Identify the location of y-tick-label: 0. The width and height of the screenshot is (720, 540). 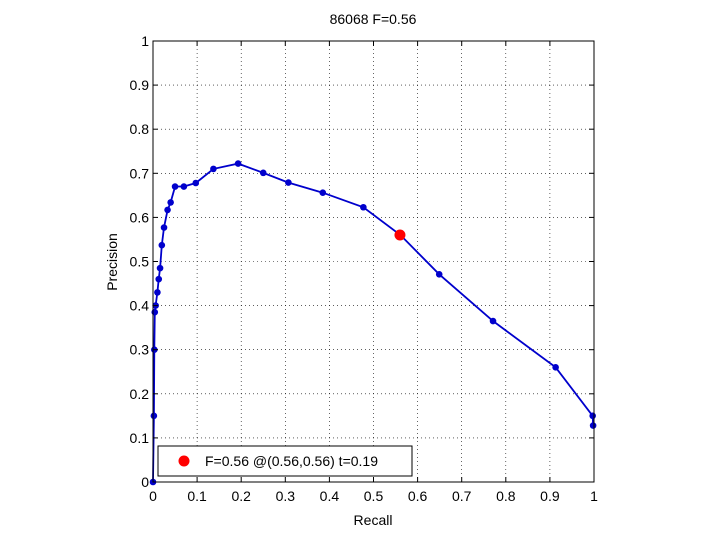
(145, 482).